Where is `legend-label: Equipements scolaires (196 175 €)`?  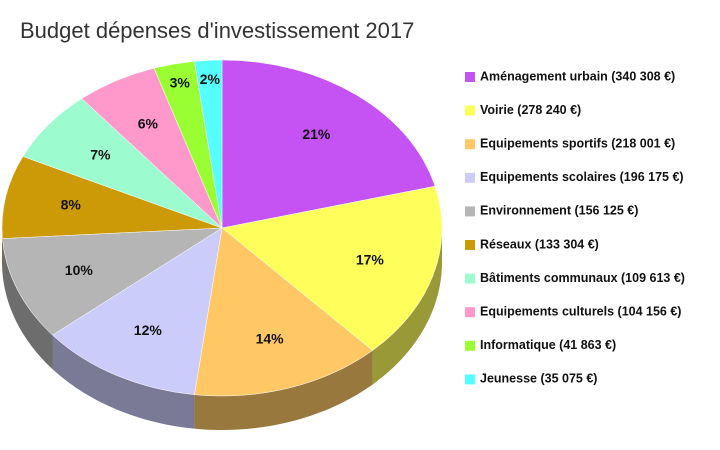 legend-label: Equipements scolaires (196 175 €) is located at coordinates (582, 177).